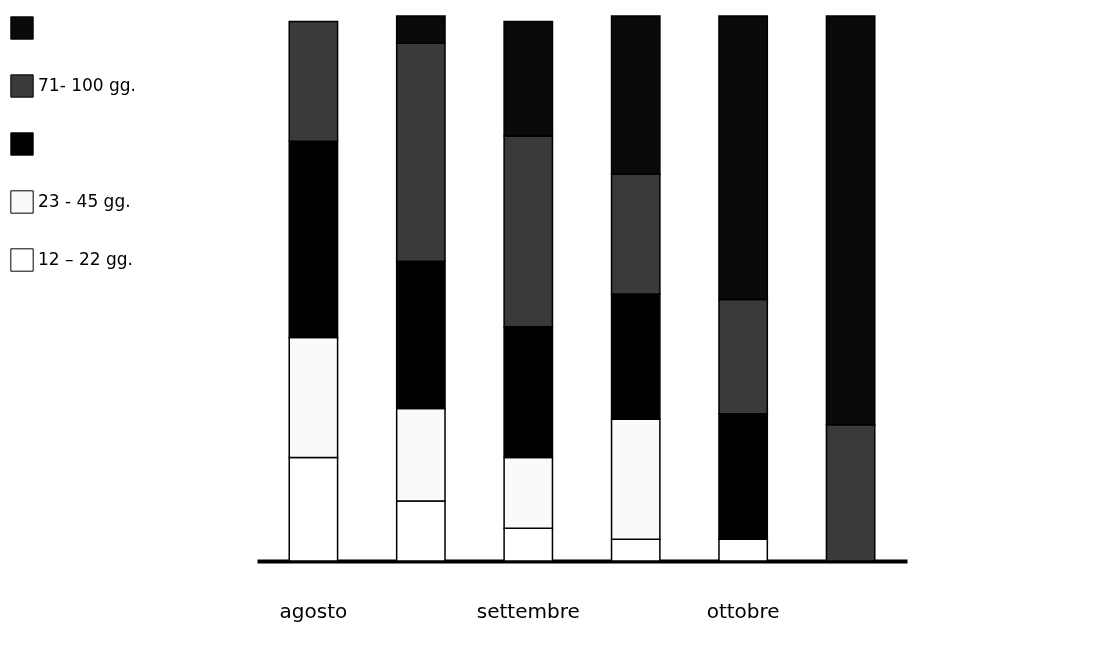 The height and width of the screenshot is (657, 1097). I want to click on x-tick-label: settembre, so click(528, 610).